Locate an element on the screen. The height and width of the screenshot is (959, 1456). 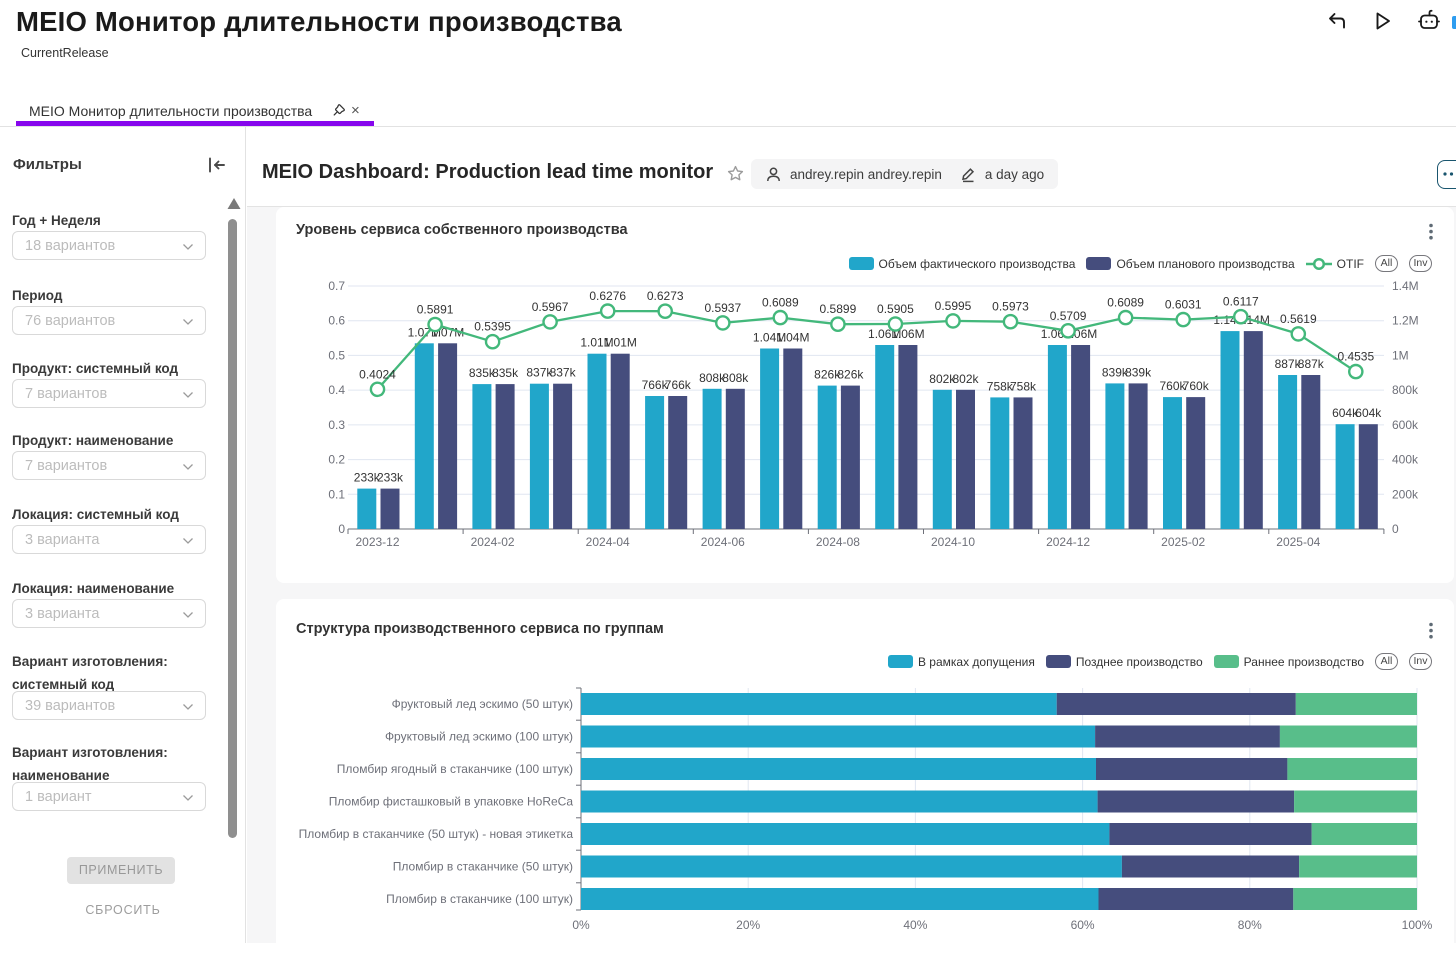
svg-text: 0.5395 is located at coordinates (492, 327).